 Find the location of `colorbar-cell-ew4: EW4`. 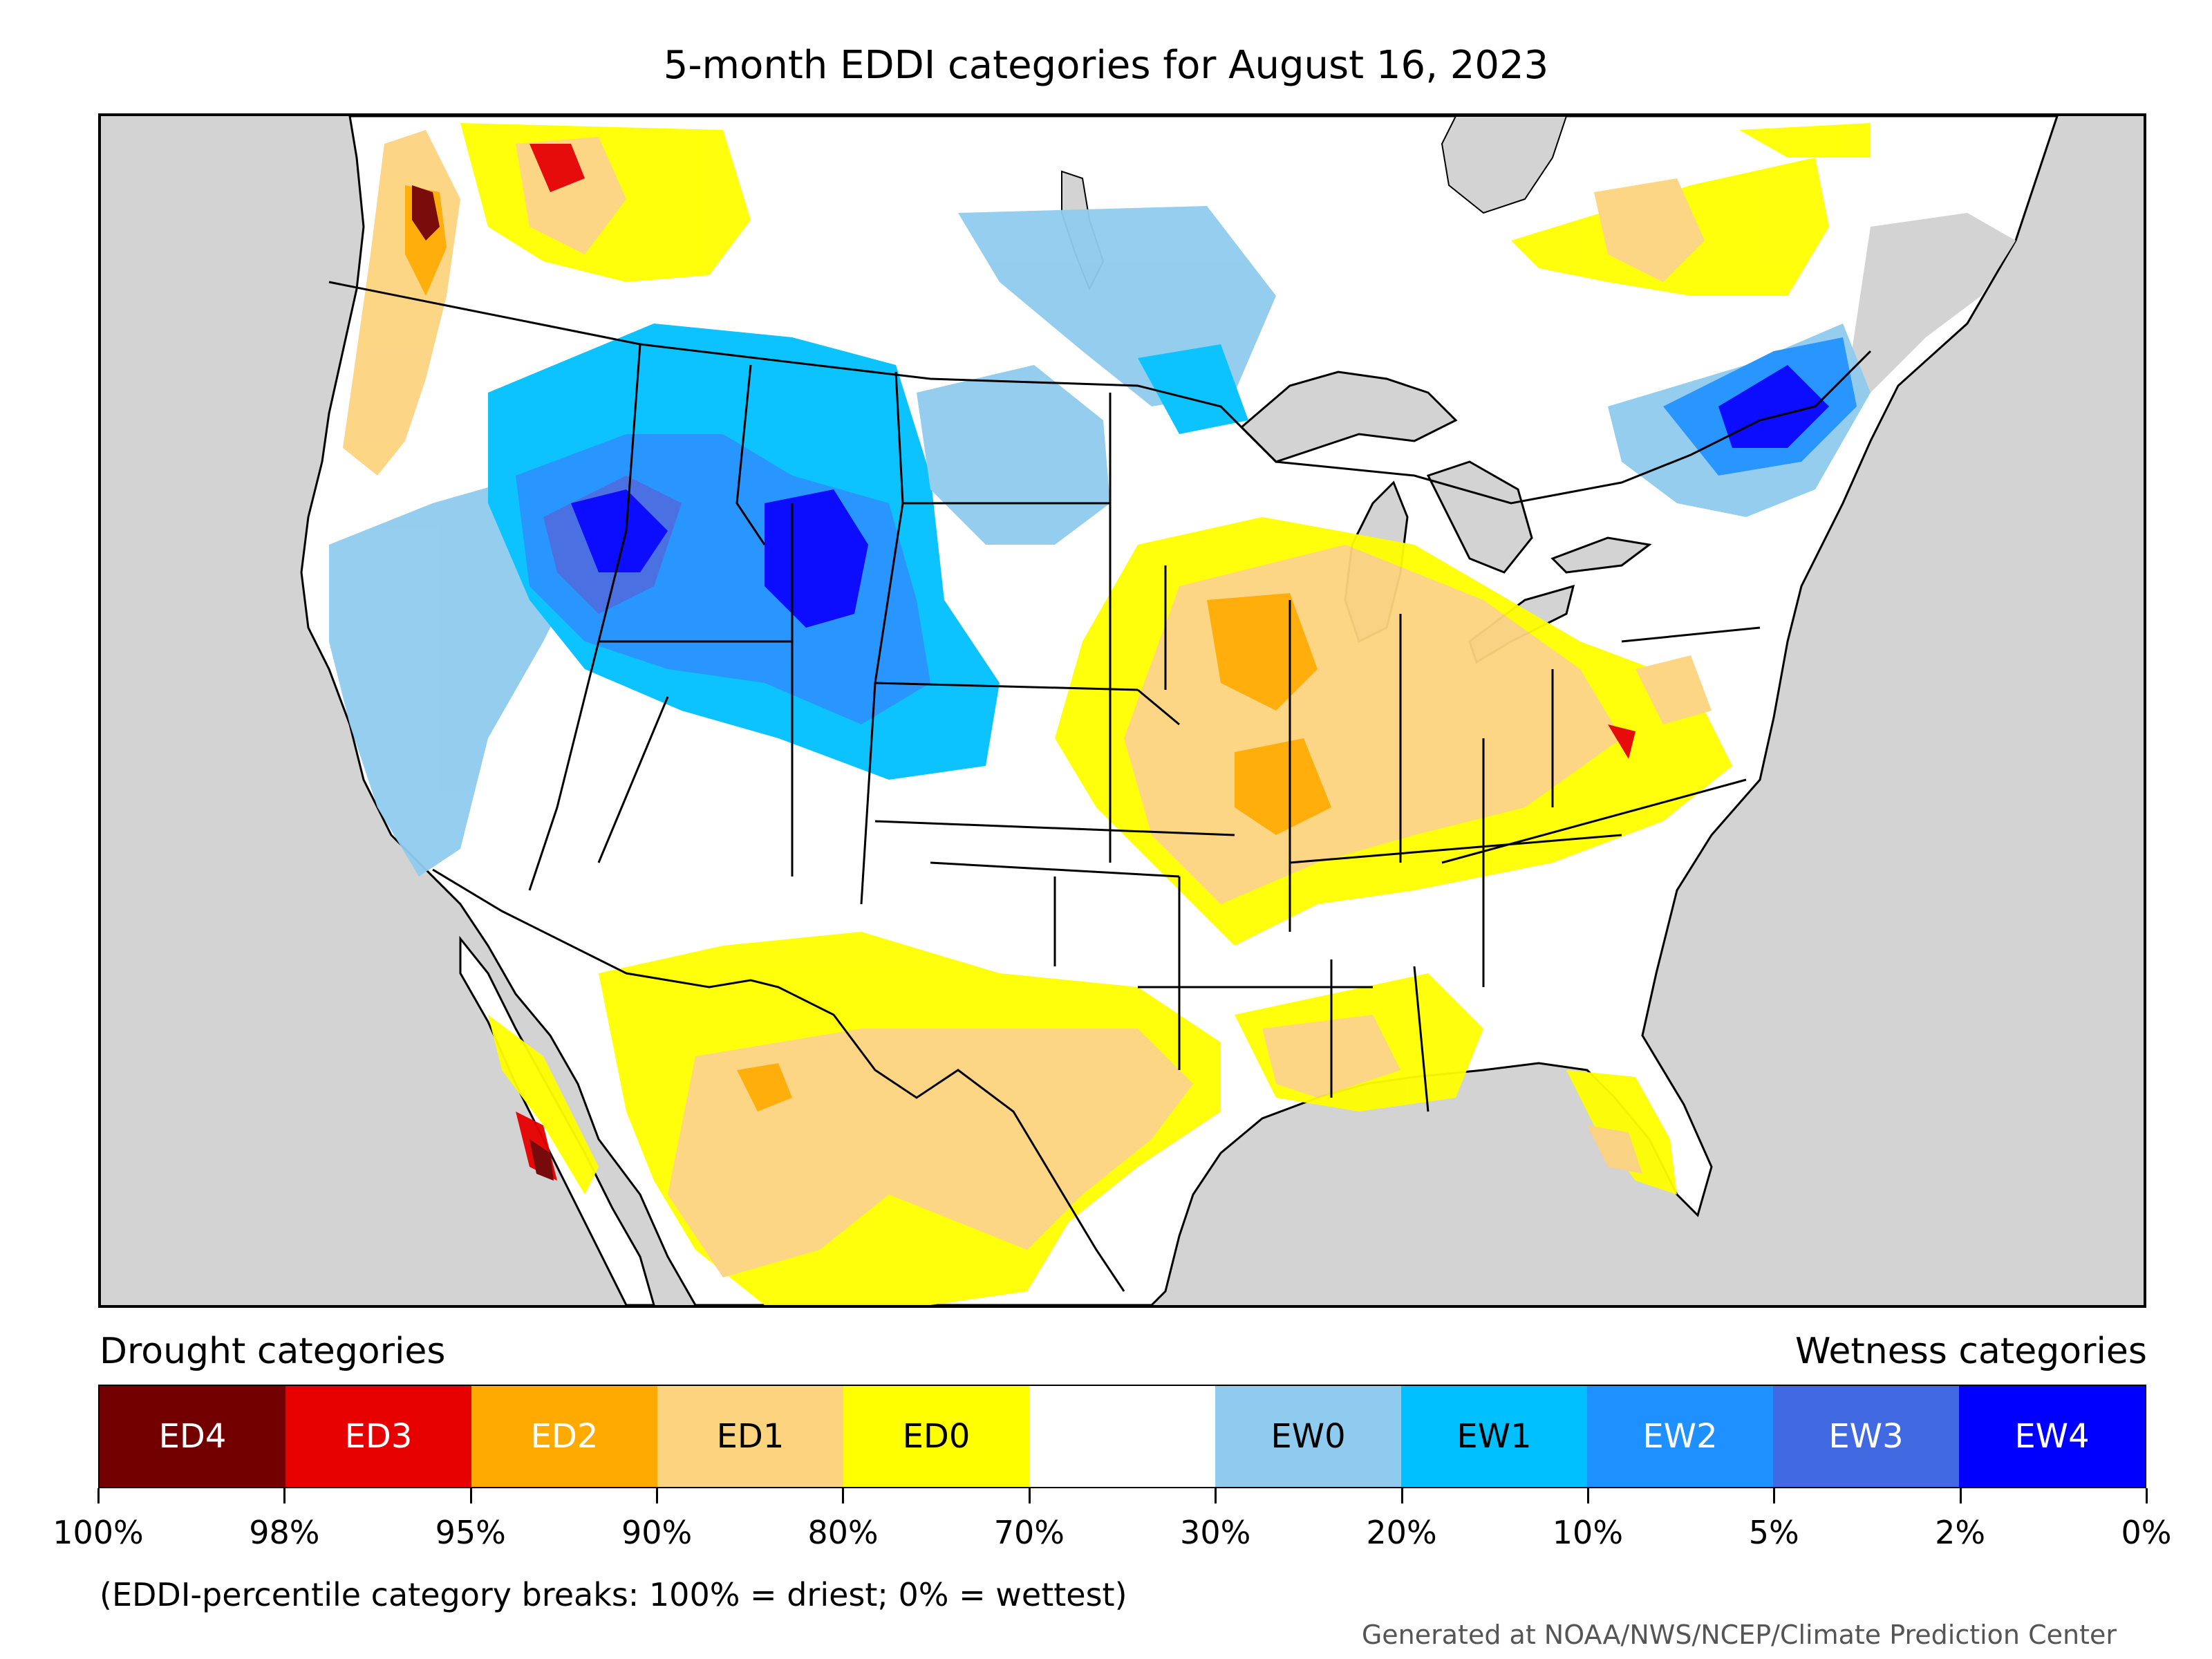

colorbar-cell-ew4: EW4 is located at coordinates (2052, 1436).